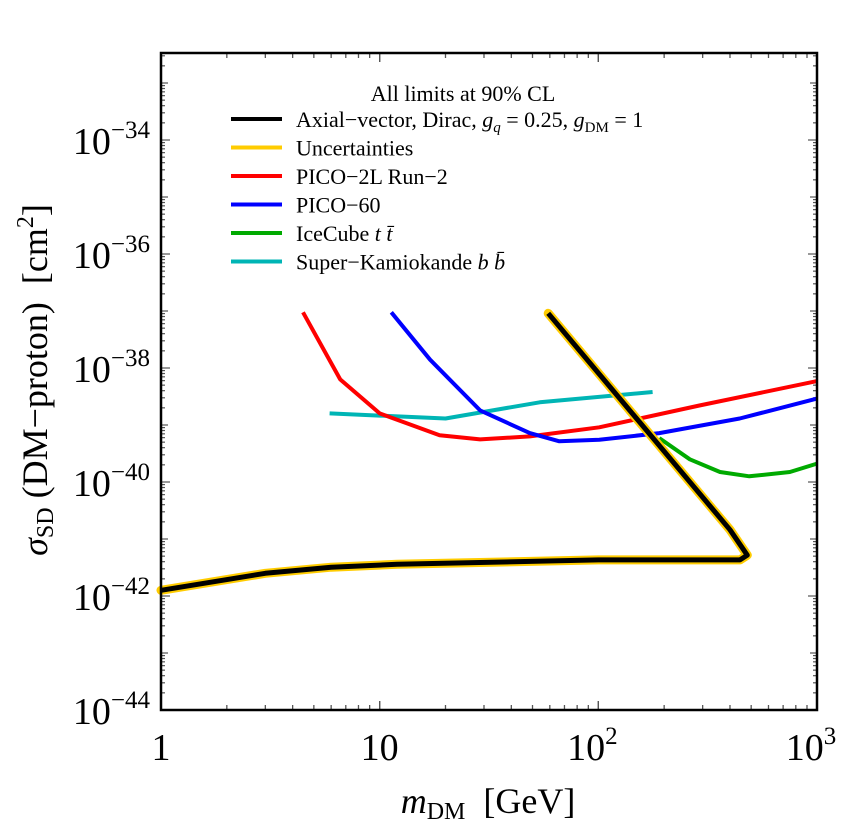 The width and height of the screenshot is (847, 826). Describe the element at coordinates (112, 710) in the screenshot. I see `y-tick-label: 10−44` at that location.